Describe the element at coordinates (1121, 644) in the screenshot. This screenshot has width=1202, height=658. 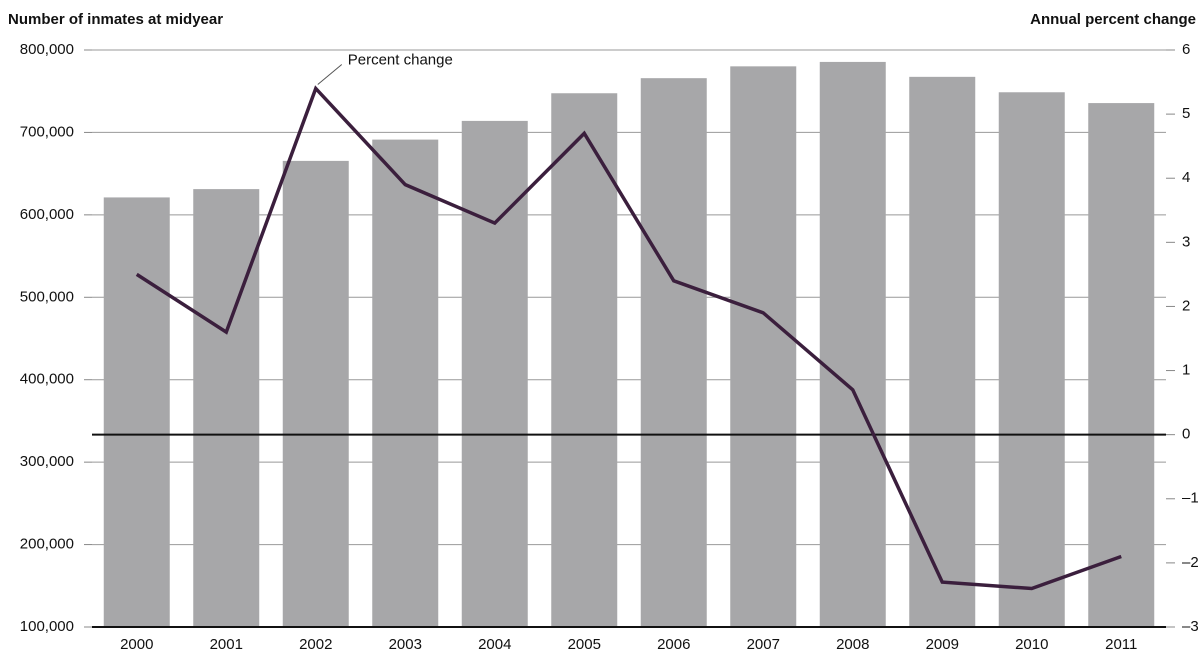
I see `x-tick-label: 2011` at that location.